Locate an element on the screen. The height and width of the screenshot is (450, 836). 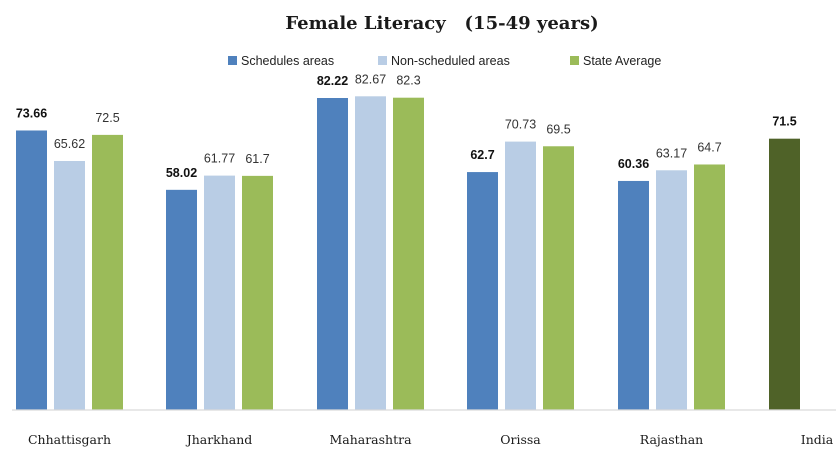
value-label-chhattisgarh-3: 72.5 is located at coordinates (107, 118).